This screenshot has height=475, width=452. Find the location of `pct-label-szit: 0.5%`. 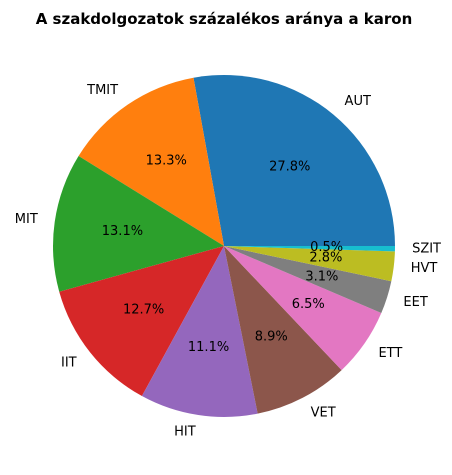

pct-label-szit: 0.5% is located at coordinates (326, 247).